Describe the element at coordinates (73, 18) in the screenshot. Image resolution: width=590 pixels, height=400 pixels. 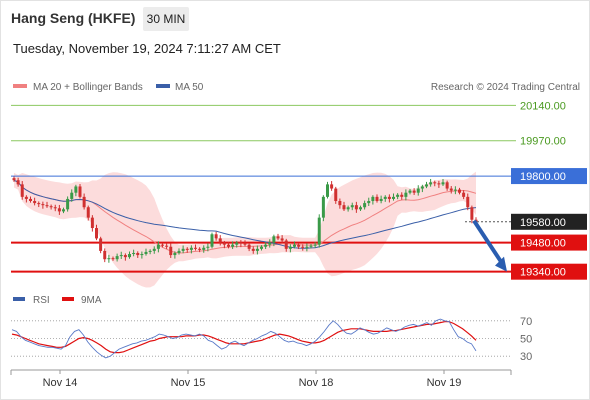
I see `instrument-title: Hang Seng (HKFE)` at that location.